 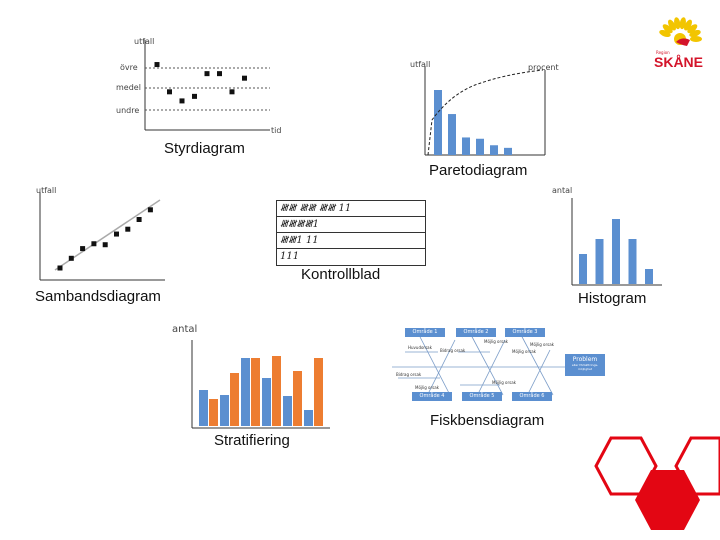 What do you see at coordinates (667, 500) in the screenshot?
I see `hexagon-filled` at bounding box center [667, 500].